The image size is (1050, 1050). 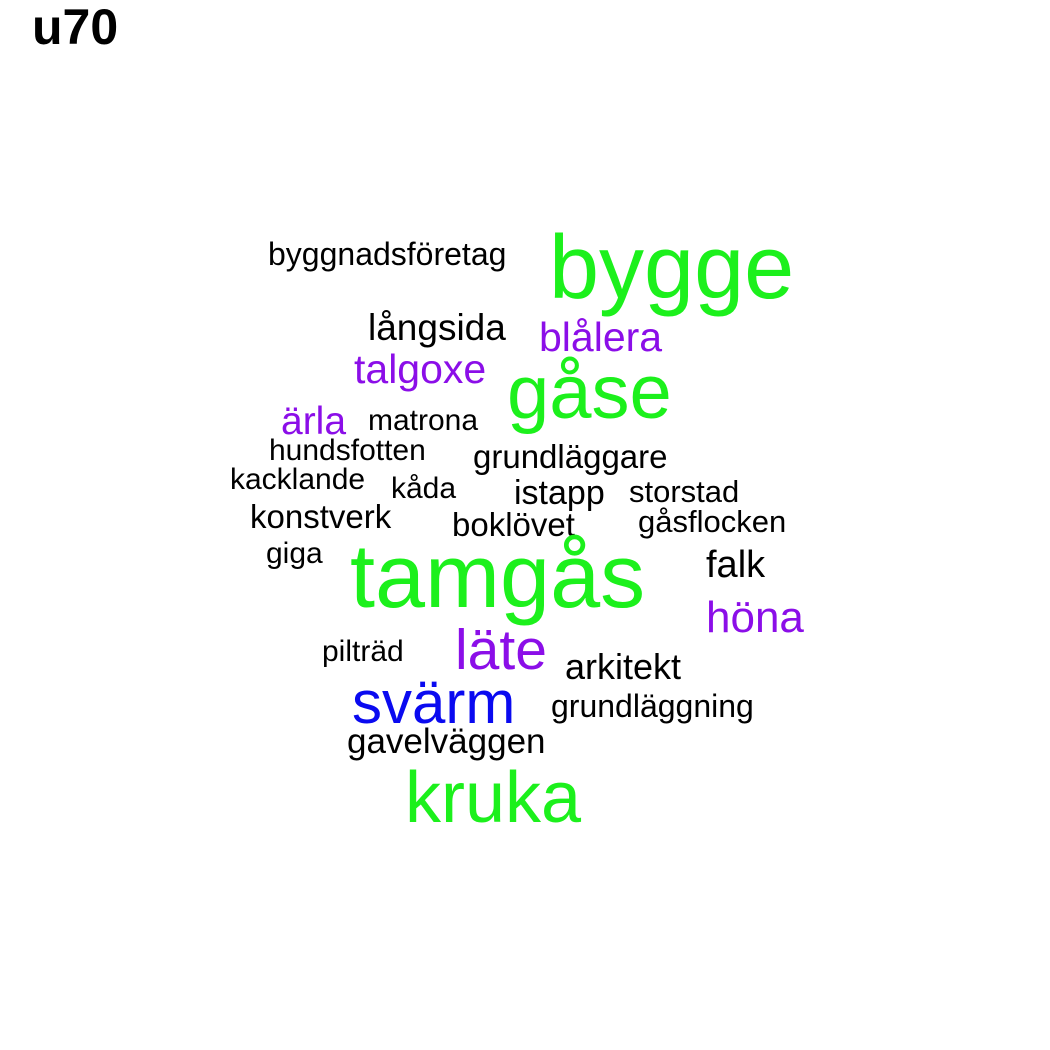 I want to click on word-boklovet: boklövet, so click(x=513, y=524).